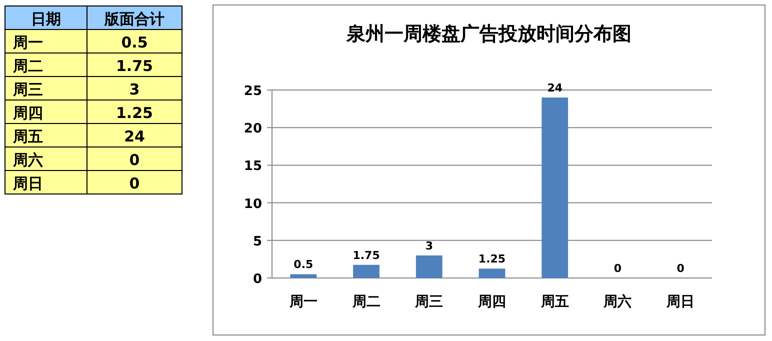  What do you see at coordinates (135, 113) in the screenshot?
I see `text: 1.25` at bounding box center [135, 113].